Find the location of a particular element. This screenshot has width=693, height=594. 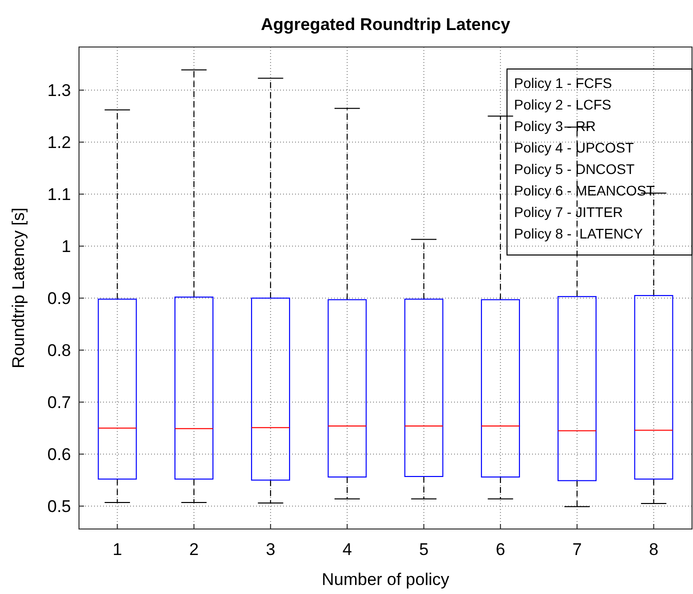

chart-title: Aggregated Roundtrip Latency is located at coordinates (385, 24).